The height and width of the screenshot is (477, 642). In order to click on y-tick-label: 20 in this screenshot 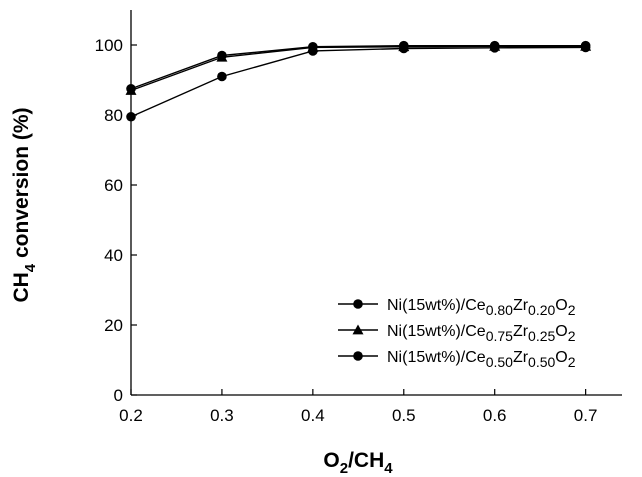, I will do `click(113, 325)`.